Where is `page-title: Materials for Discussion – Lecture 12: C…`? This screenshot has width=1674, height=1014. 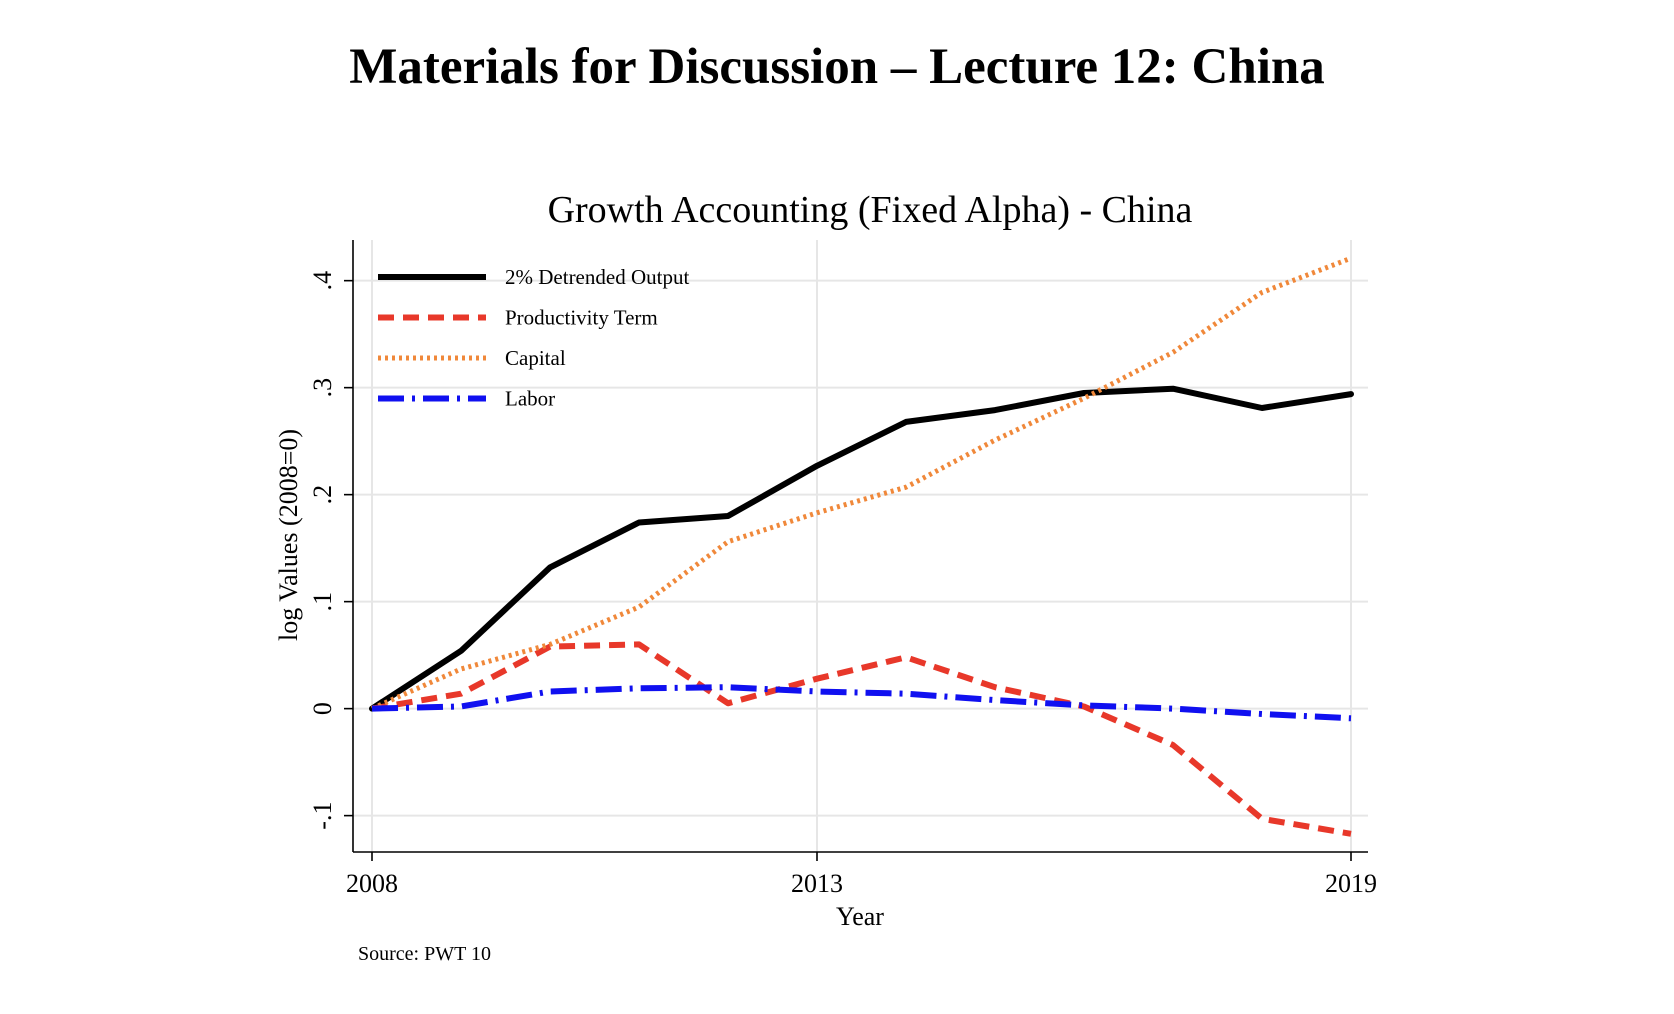
page-title: Materials for Discussion – Lecture 12: C… is located at coordinates (837, 67).